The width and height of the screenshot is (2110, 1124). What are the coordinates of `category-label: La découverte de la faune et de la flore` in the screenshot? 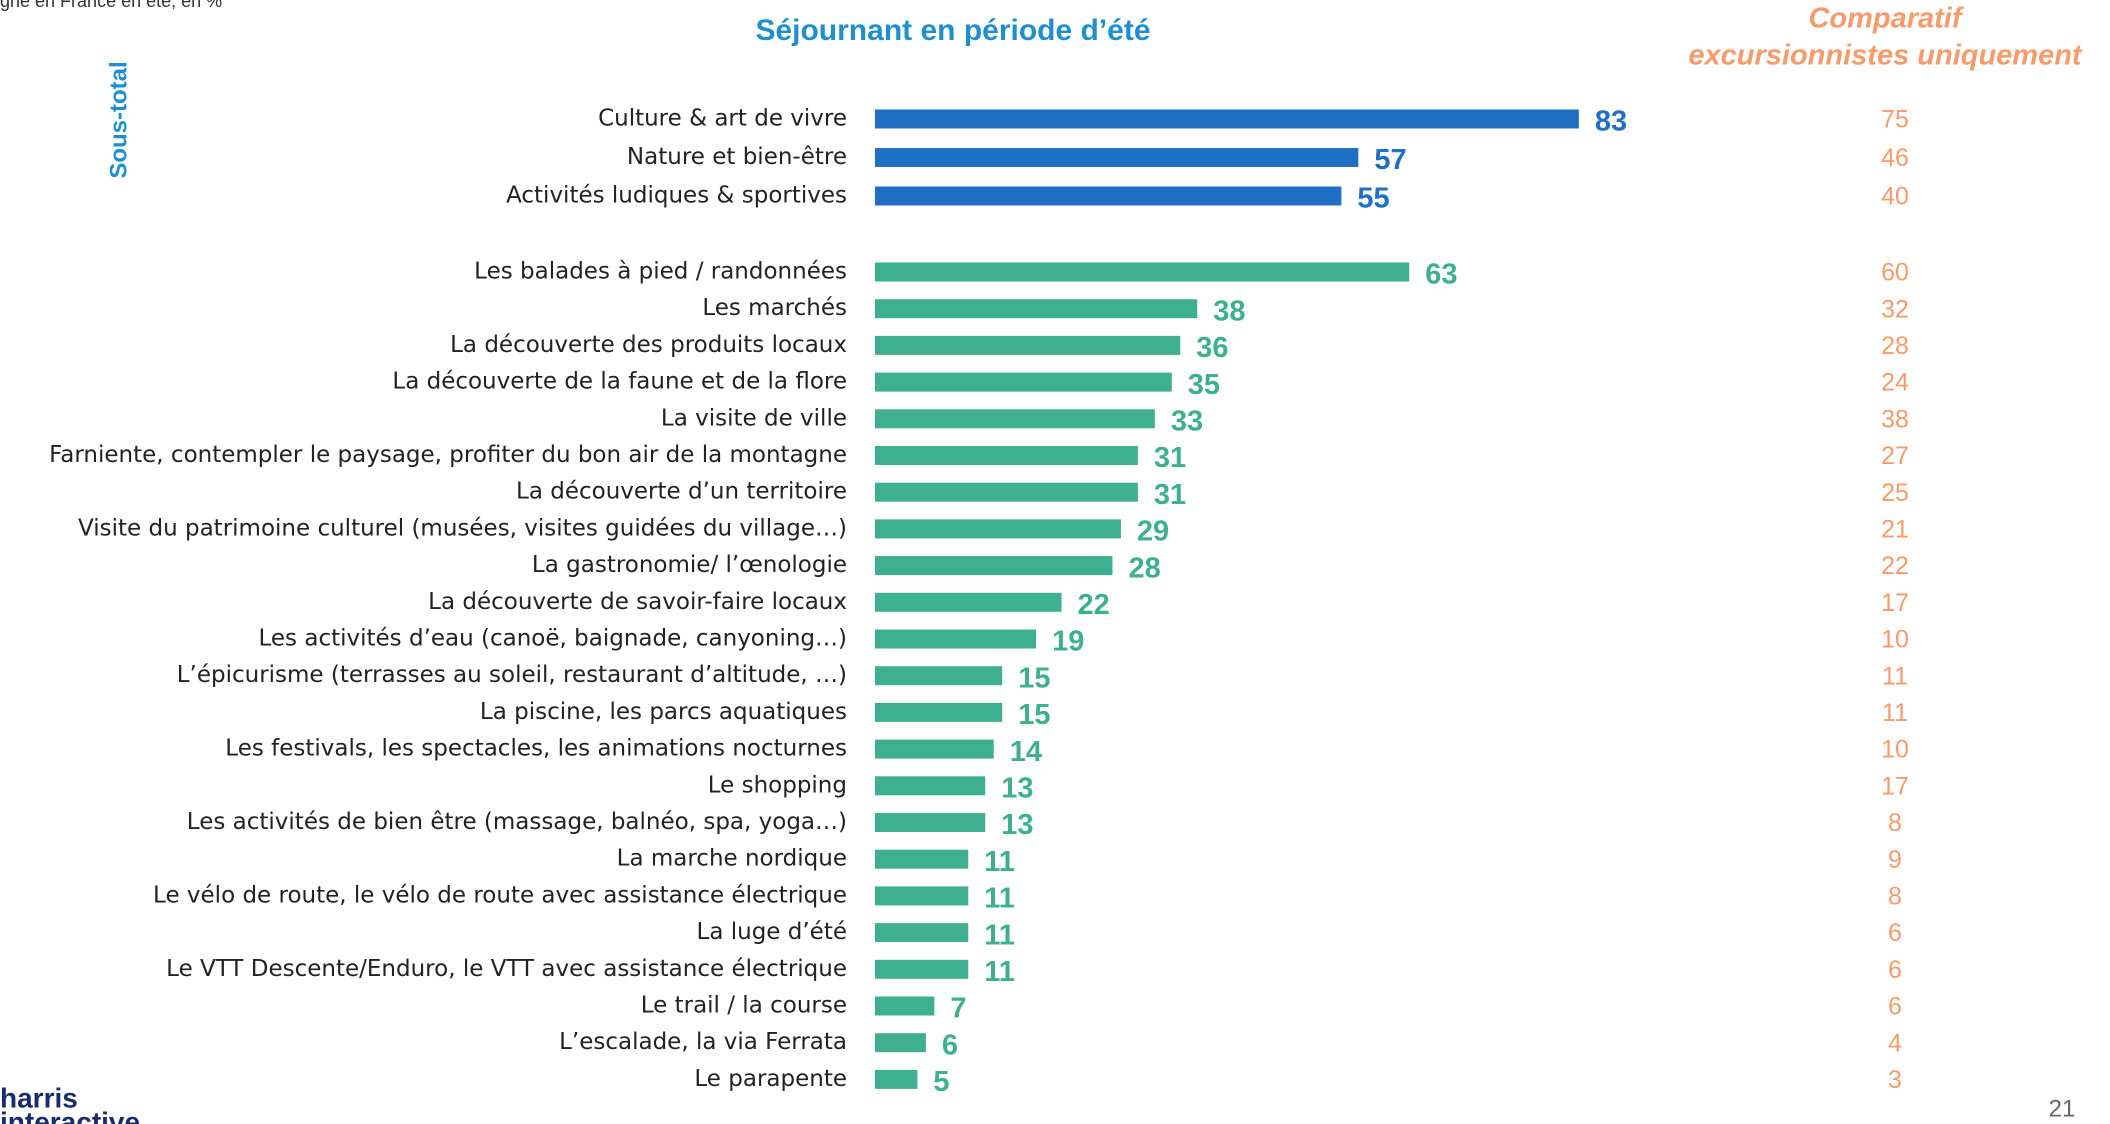 It's located at (619, 382).